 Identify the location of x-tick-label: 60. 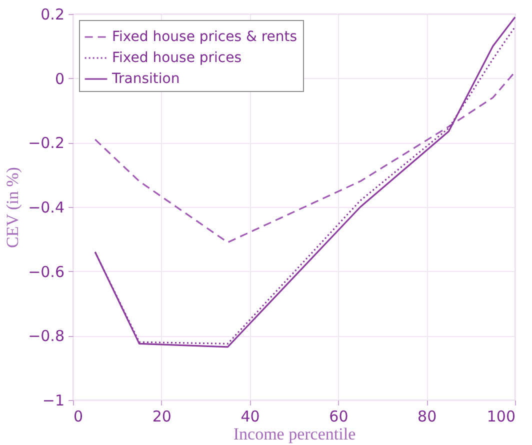
(338, 417).